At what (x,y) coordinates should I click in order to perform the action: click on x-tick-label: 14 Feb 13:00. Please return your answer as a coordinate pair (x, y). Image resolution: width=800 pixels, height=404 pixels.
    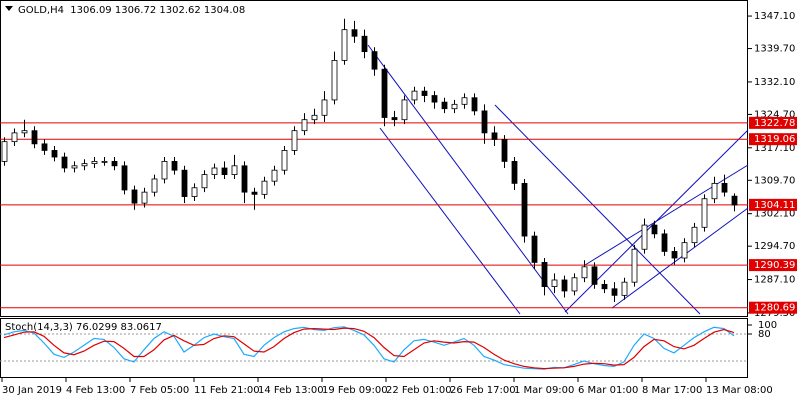
    Looking at the image, I should click on (291, 390).